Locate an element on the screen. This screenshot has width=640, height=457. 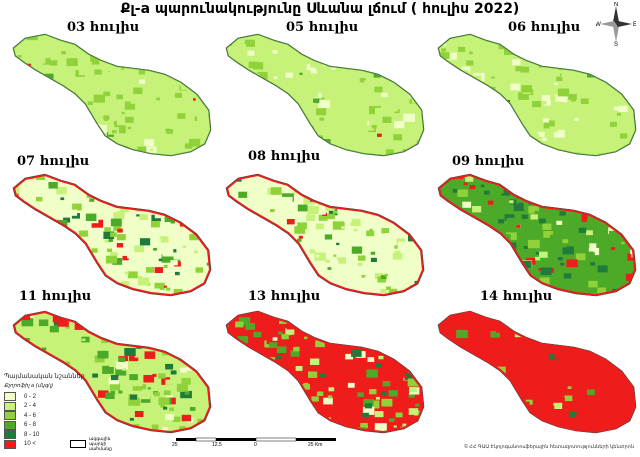
lake-map-panel: 03 հուլիս is located at coordinates (110, 92).